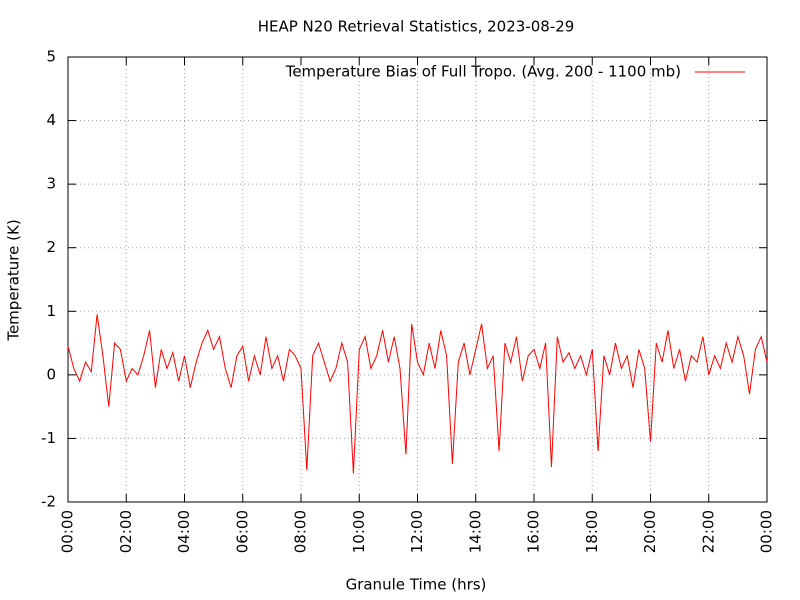  Describe the element at coordinates (48, 502) in the screenshot. I see `y-tick-label: -2` at that location.